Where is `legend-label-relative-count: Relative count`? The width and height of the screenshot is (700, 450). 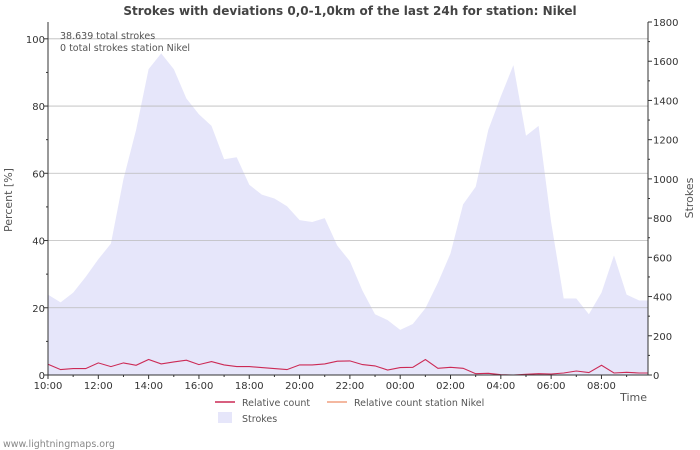 legend-label-relative-count: Relative count is located at coordinates (276, 403).